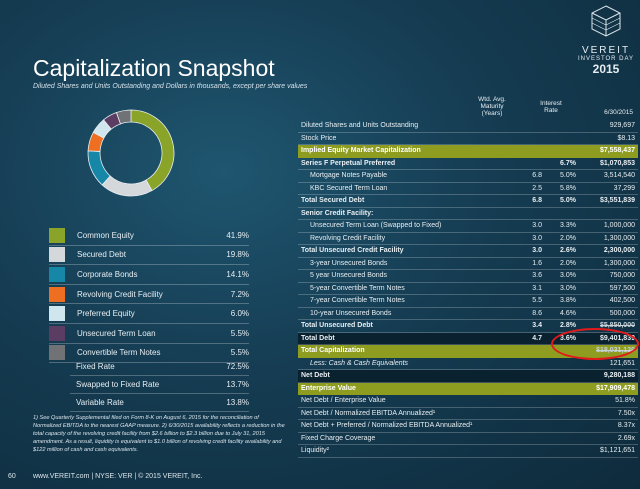 This screenshot has width=640, height=489. What do you see at coordinates (468, 388) in the screenshot?
I see `table-row: Enterprise Value $17,909,478` at bounding box center [468, 388].